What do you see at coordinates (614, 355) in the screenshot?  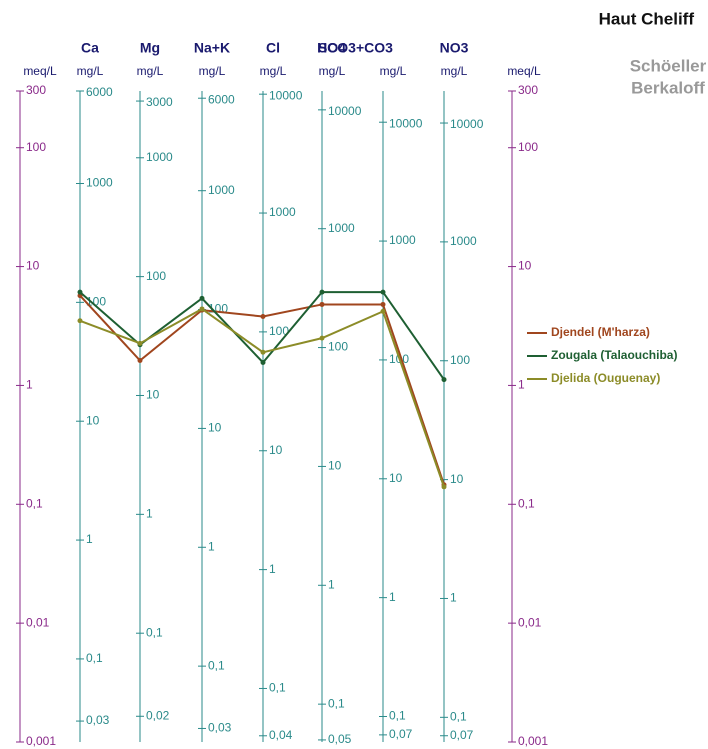 I see `legend-label: Zougala (Talaouchiba)` at bounding box center [614, 355].